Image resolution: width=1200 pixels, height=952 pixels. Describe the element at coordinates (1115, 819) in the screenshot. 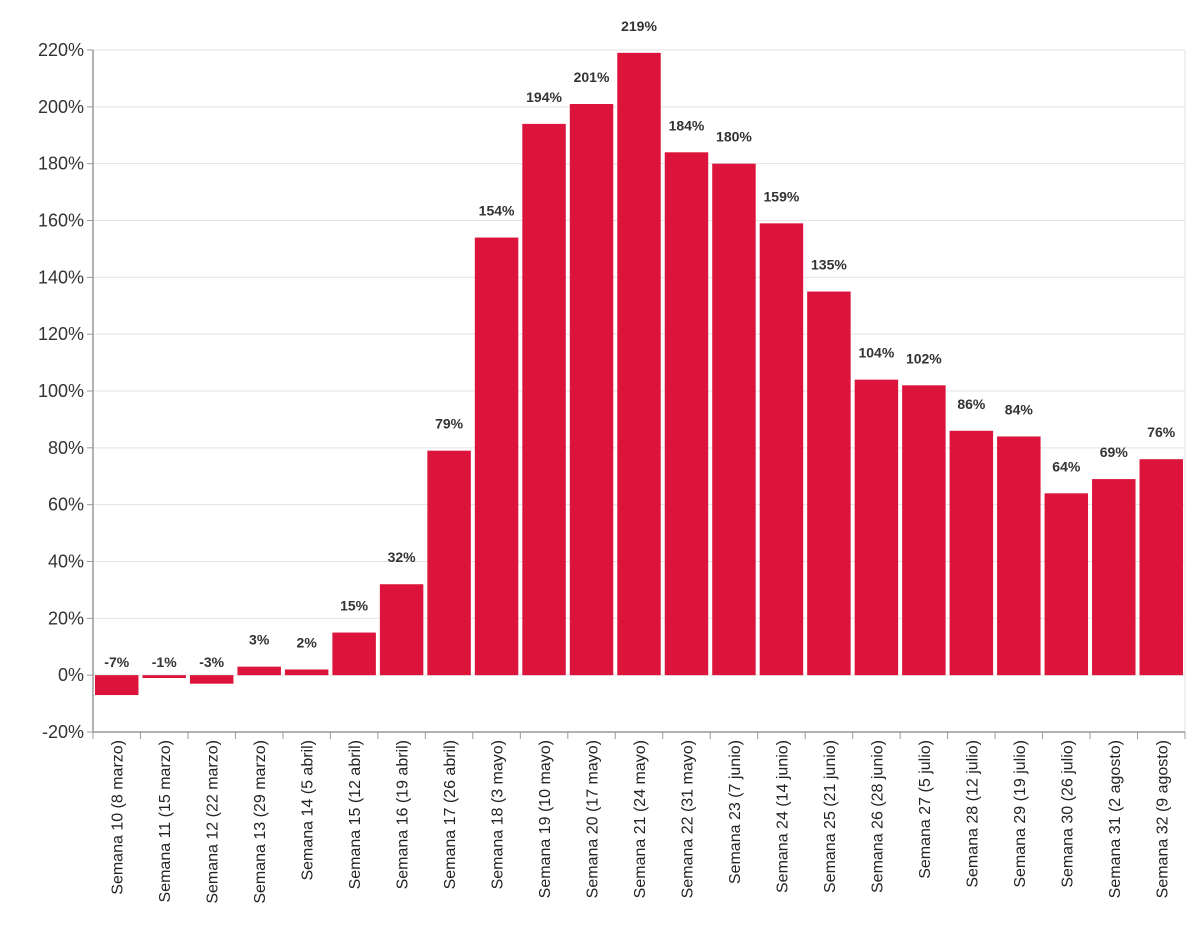

I see `x-tick-label: Semana 31 (2 agosto)` at that location.